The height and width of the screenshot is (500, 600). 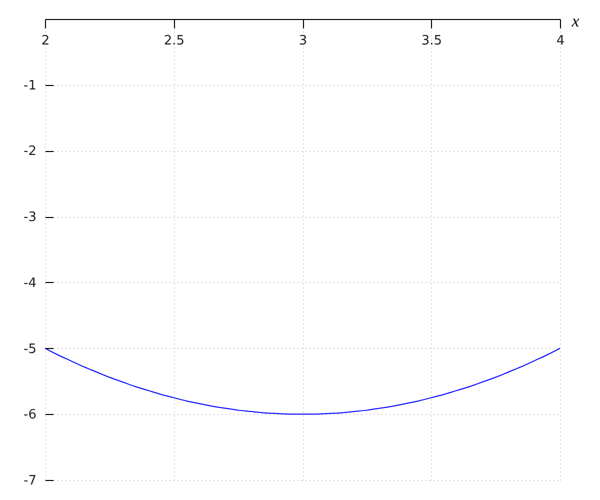 What do you see at coordinates (174, 41) in the screenshot?
I see `x-tick-label: 2.5` at bounding box center [174, 41].